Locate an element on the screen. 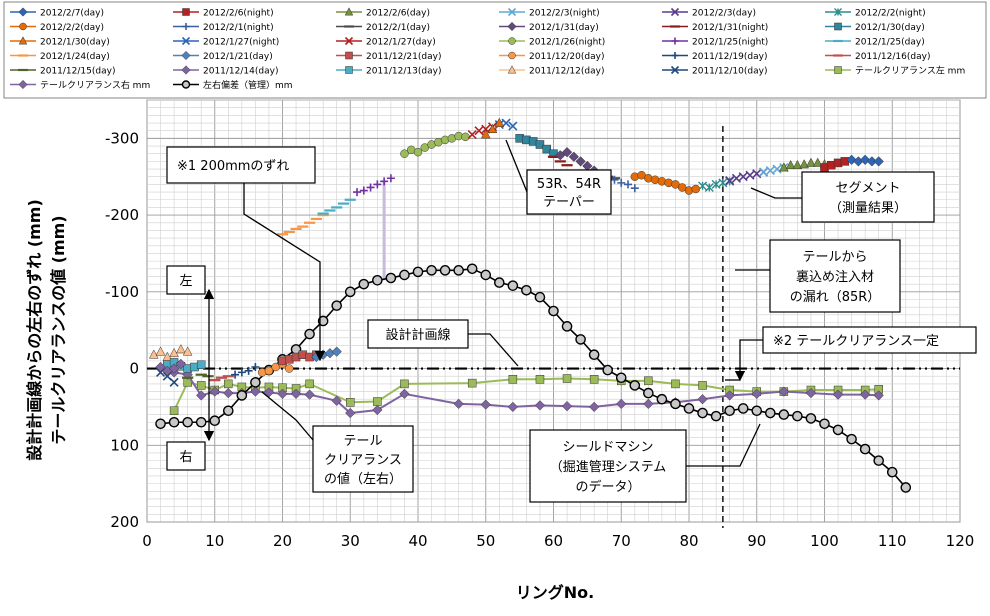 Image resolution: width=990 pixels, height=616 pixels. legend-label: テールクリアランス右 mm is located at coordinates (95, 85).